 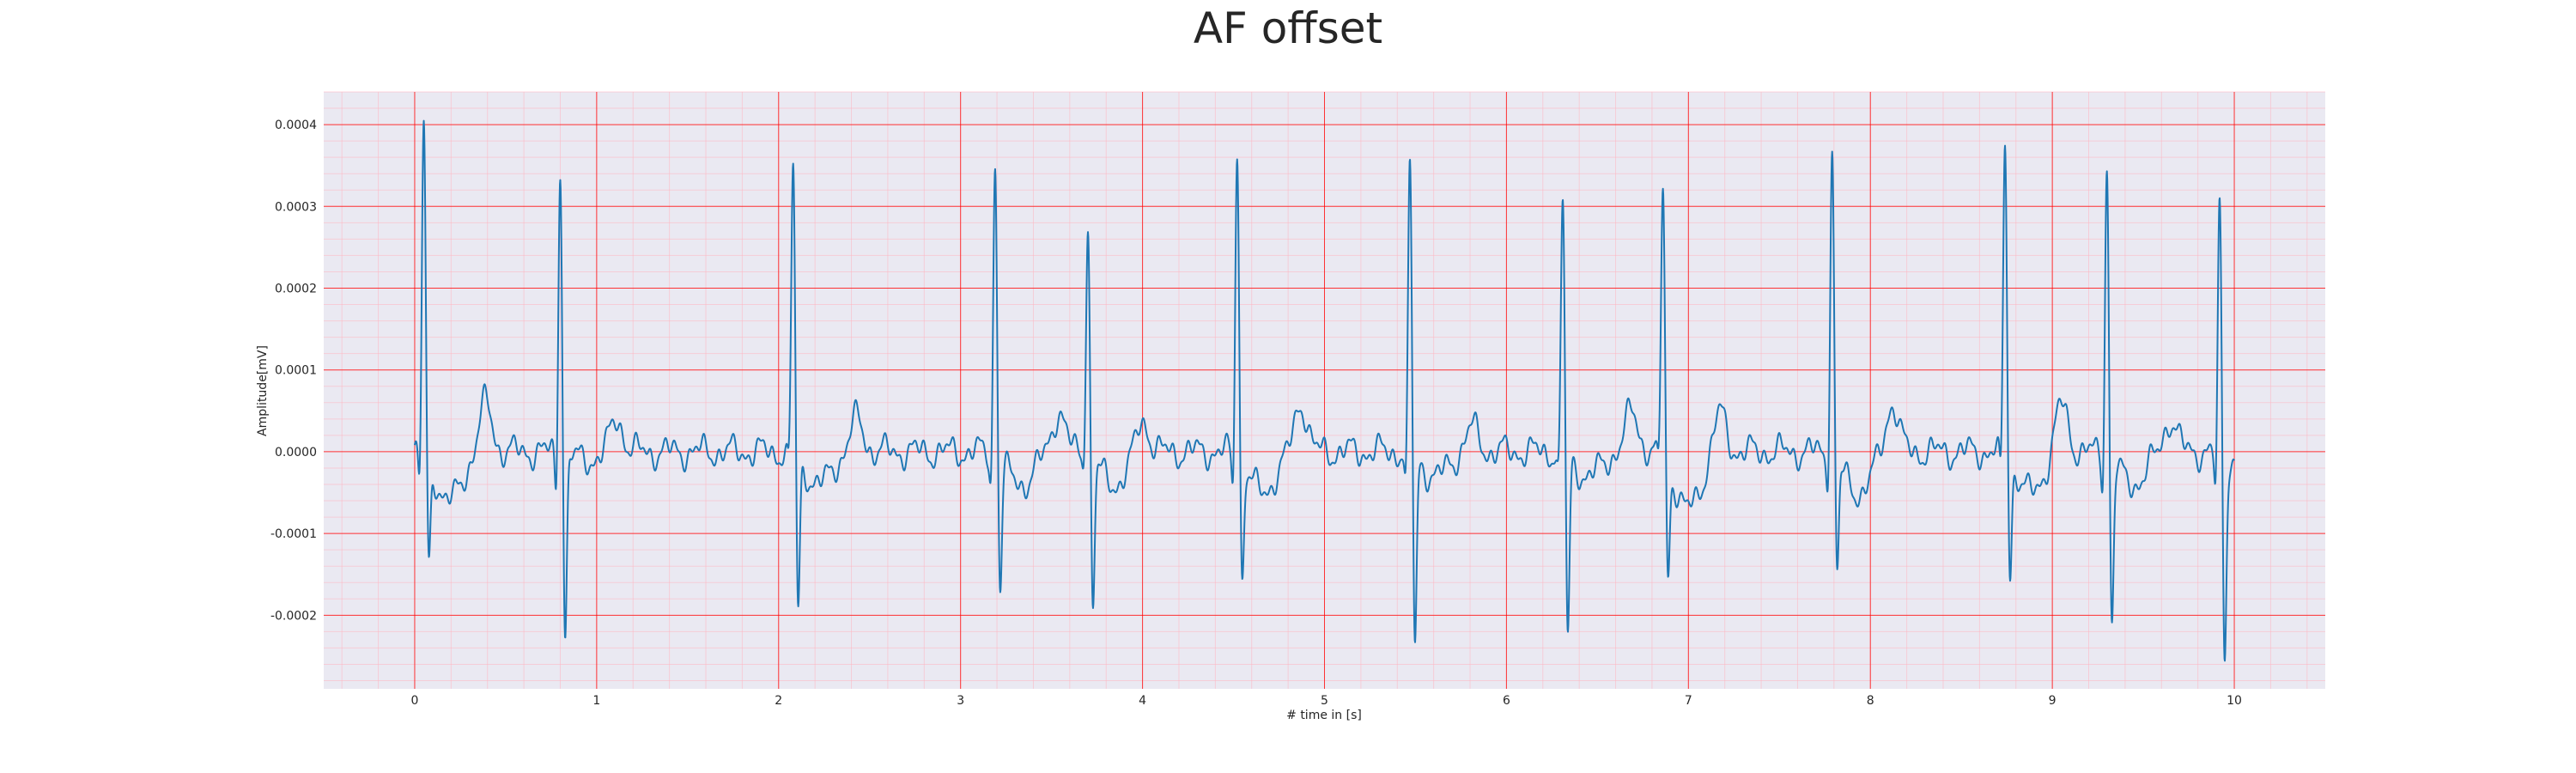 I want to click on x-tick-labels: 0 1 2 3 4 5 6 7 8 9 10, so click(x=1325, y=701).